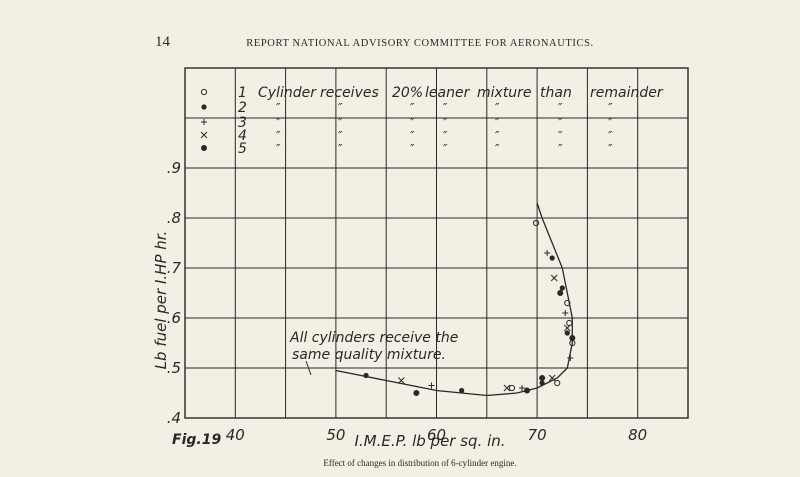  I want to click on x-tick-label: 80, so click(637, 435).